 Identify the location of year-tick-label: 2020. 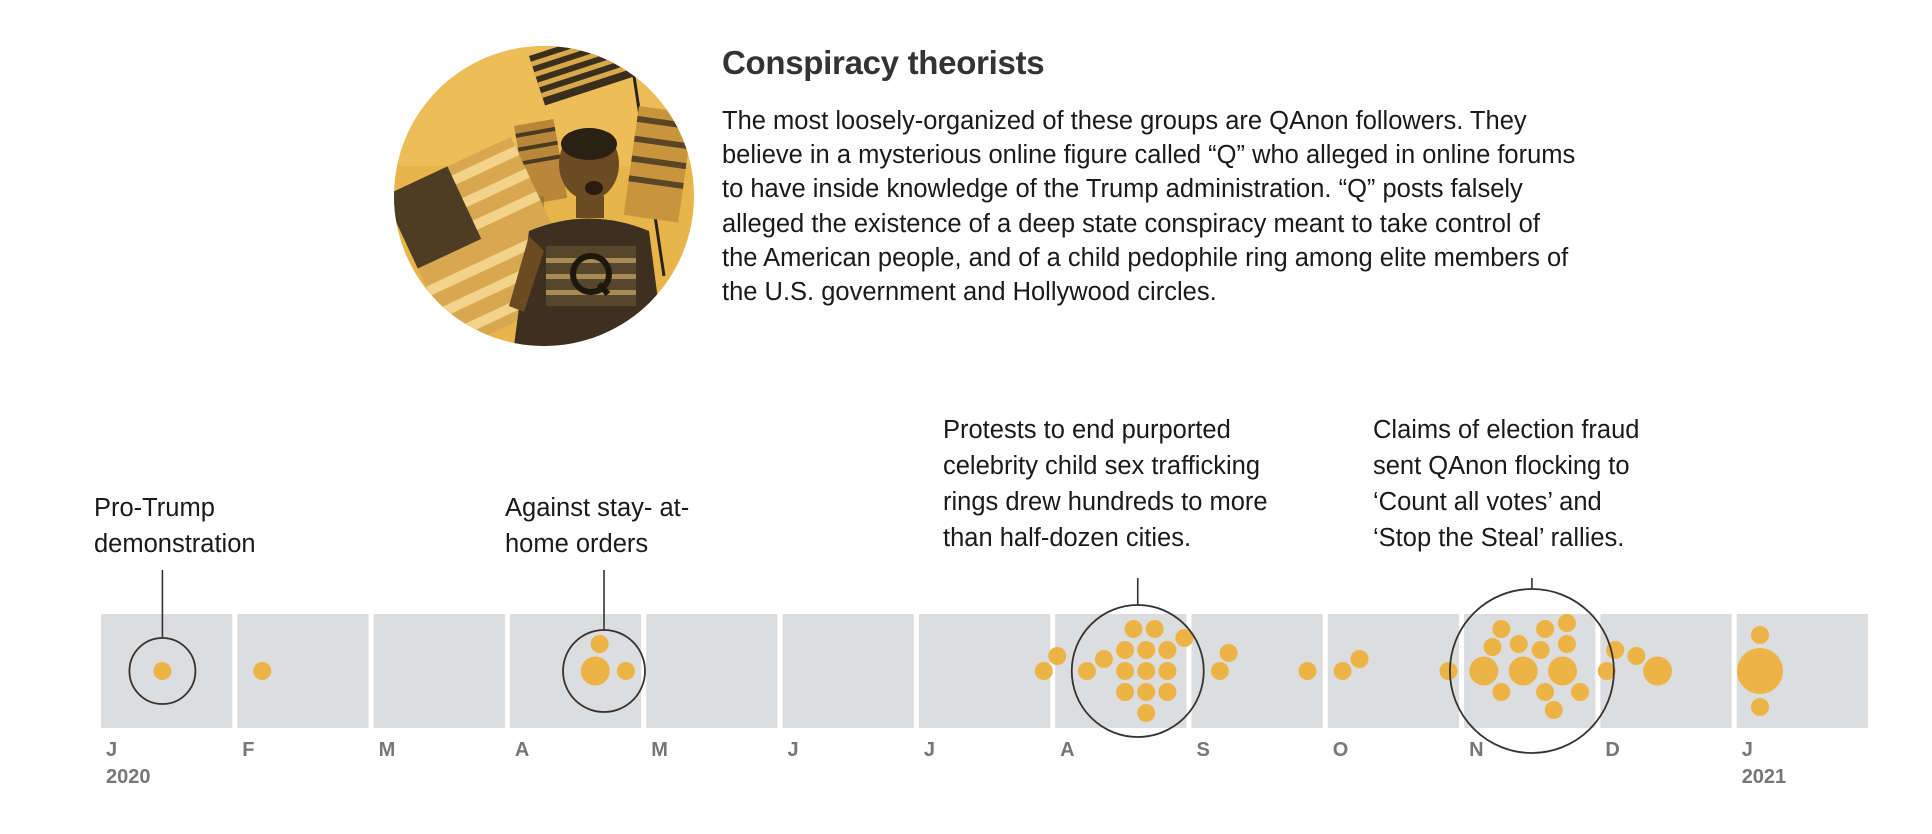
(128, 777).